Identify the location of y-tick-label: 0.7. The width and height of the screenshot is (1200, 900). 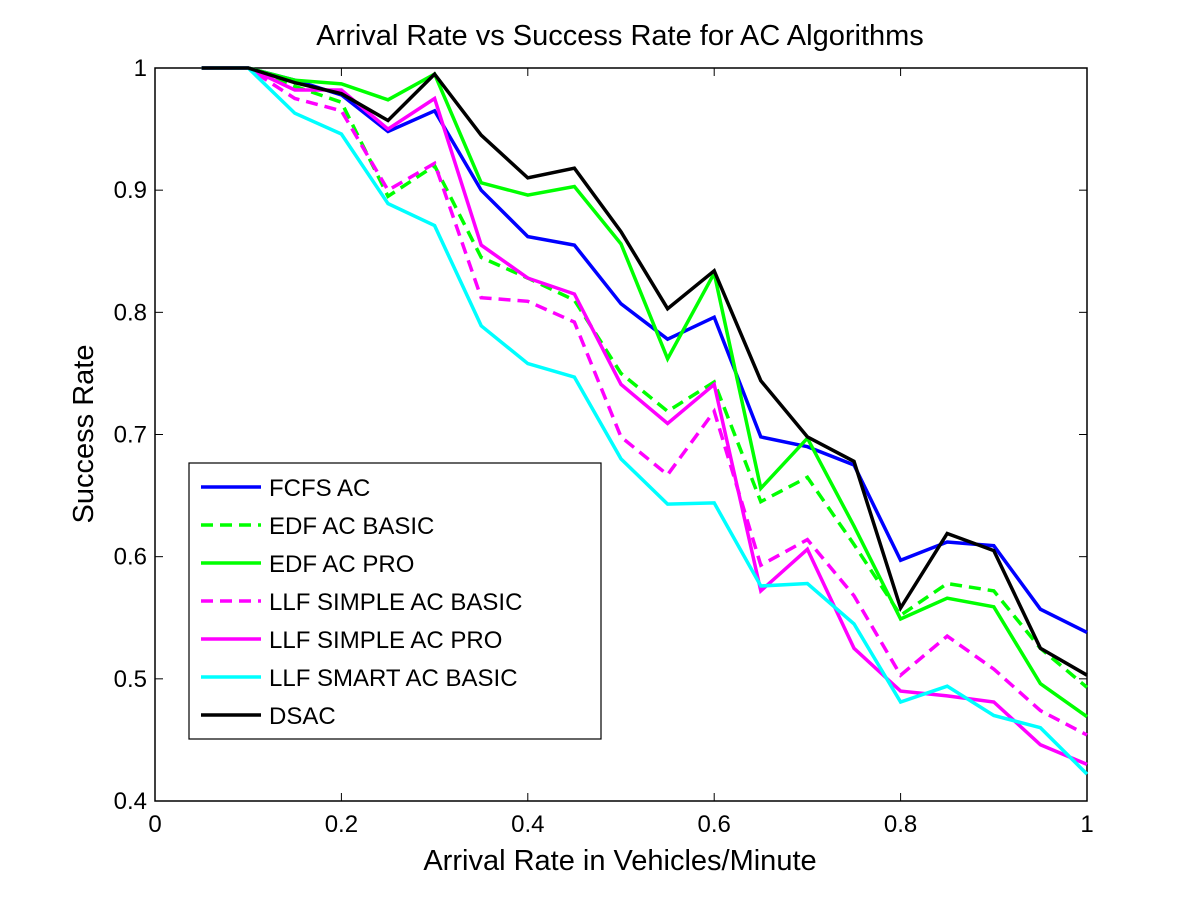
(130, 435).